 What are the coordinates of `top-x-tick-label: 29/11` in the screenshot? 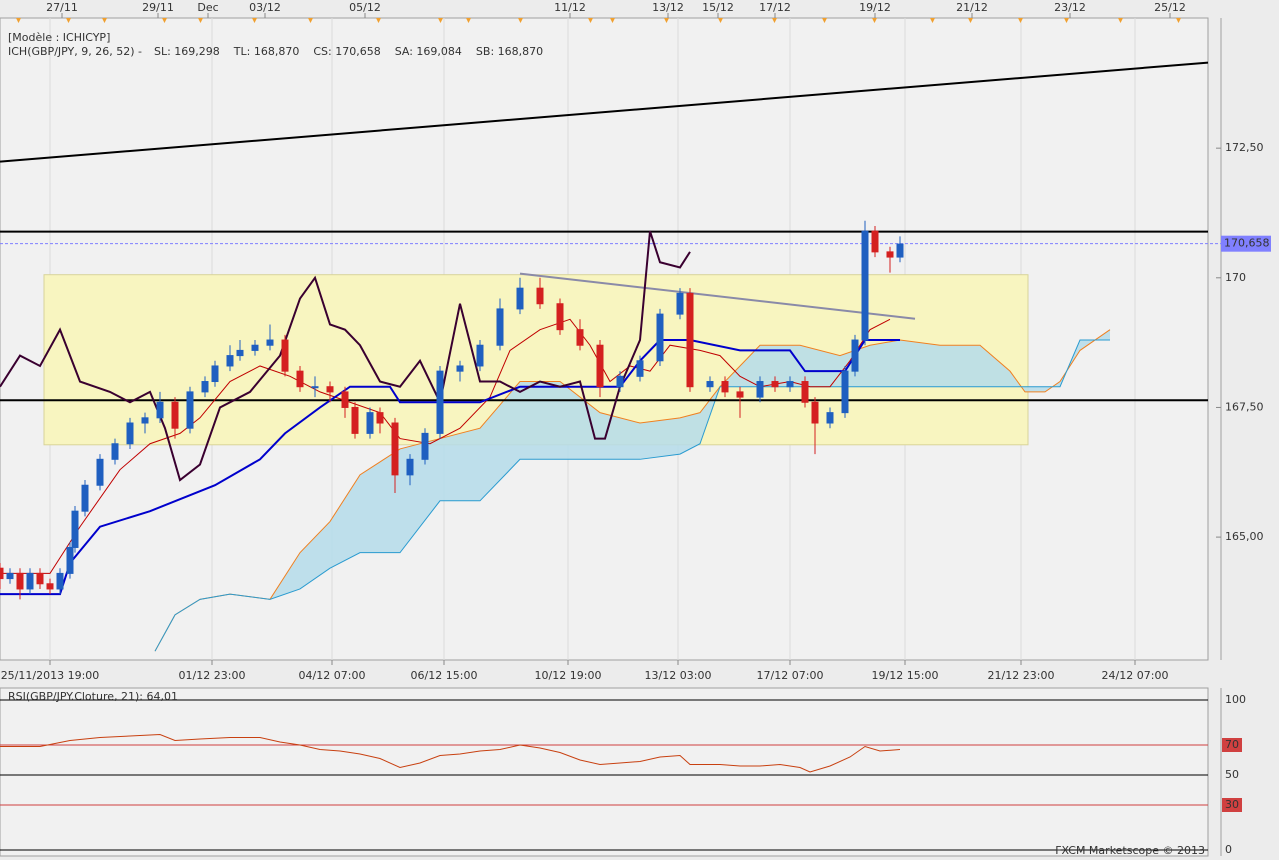 It's located at (158, 7).